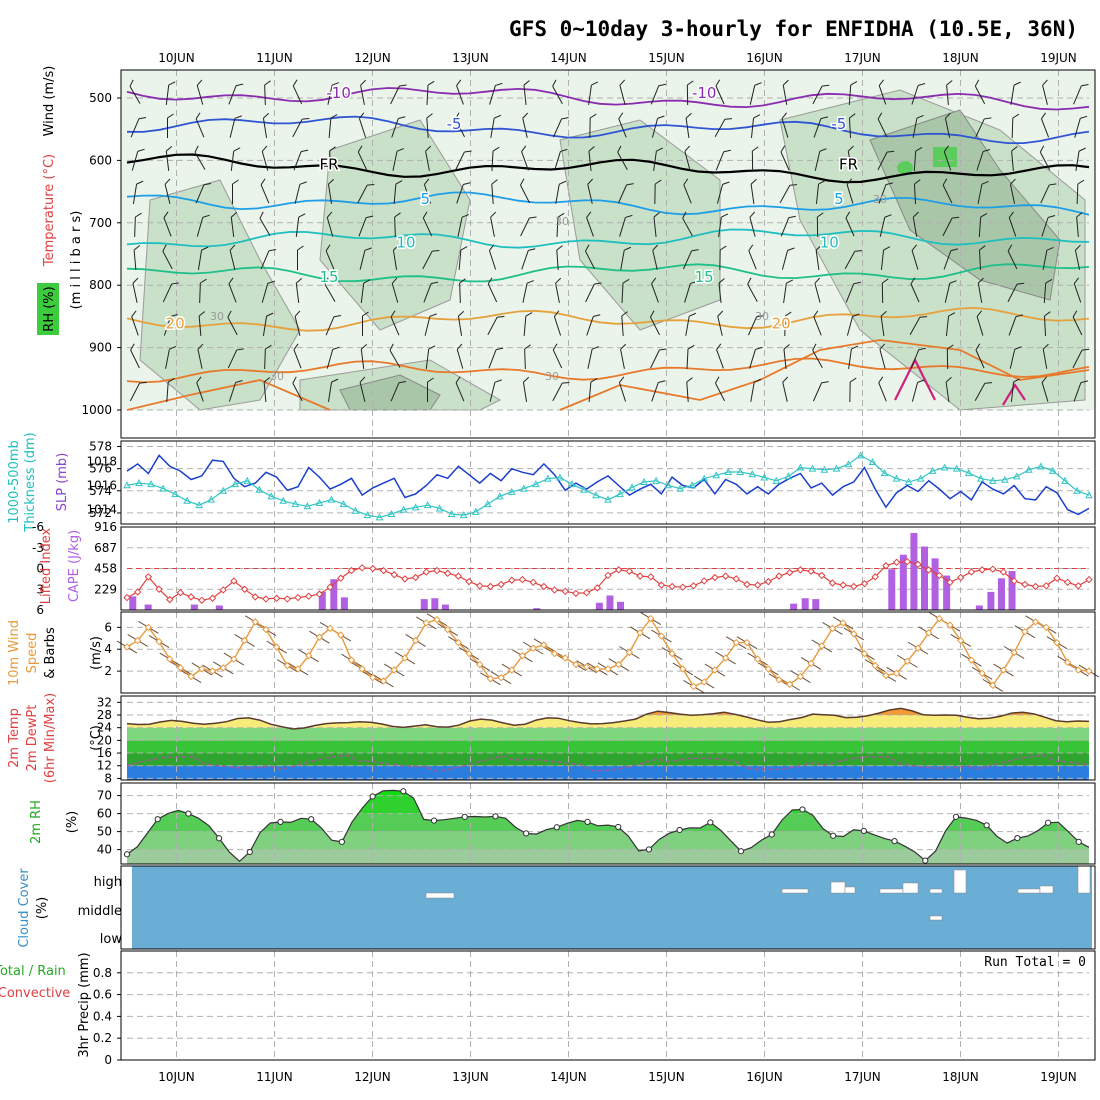 This screenshot has height=1100, width=1100. Describe the element at coordinates (405, 243) in the screenshot. I see `isotherm-label: 10` at that location.